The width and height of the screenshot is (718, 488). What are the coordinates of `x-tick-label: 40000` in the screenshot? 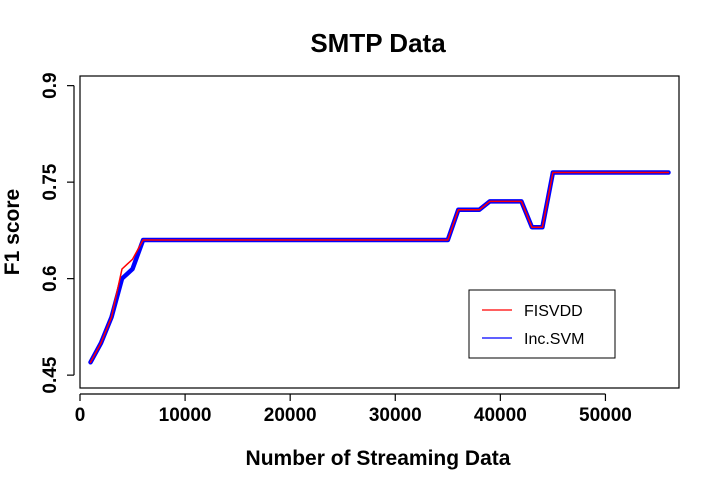 It's located at (500, 415).